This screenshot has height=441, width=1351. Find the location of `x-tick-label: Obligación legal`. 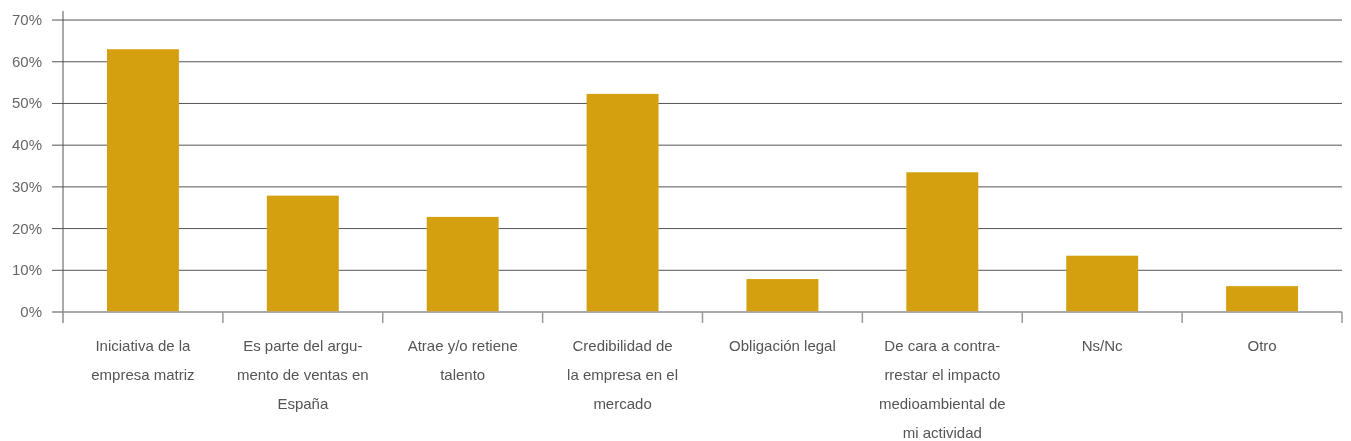

x-tick-label: Obligación legal is located at coordinates (782, 345).